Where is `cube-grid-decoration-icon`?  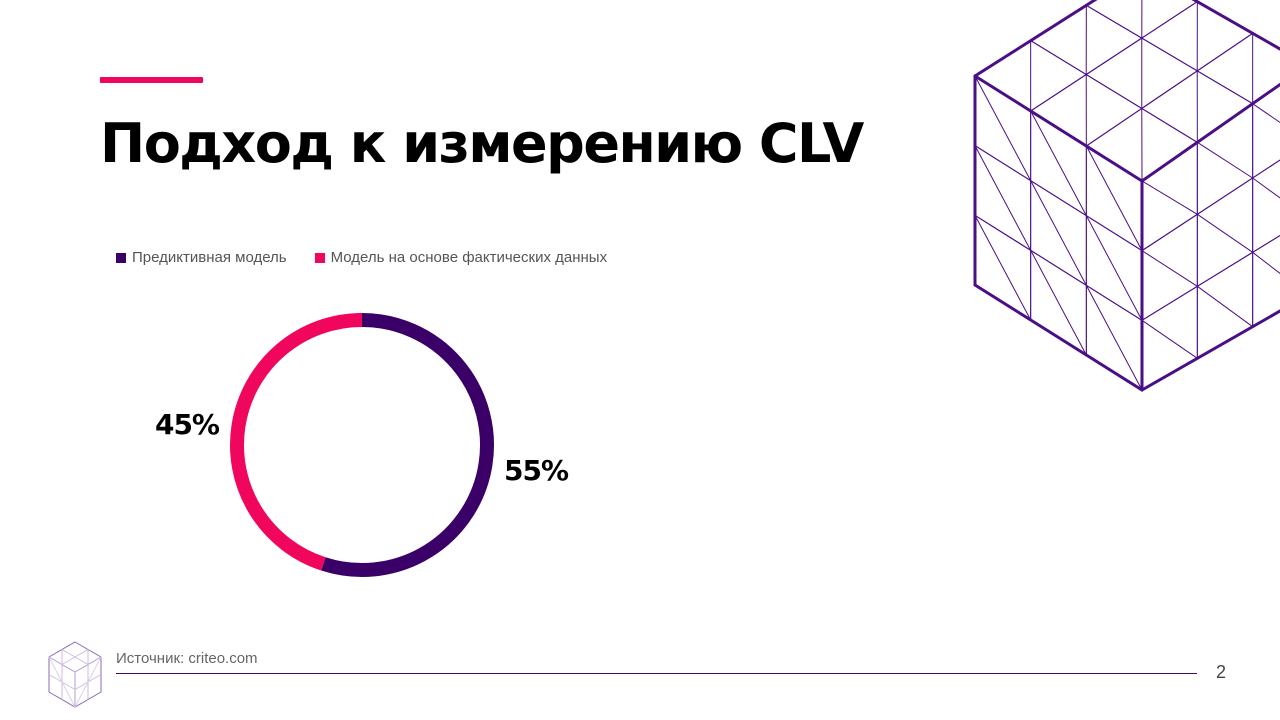
cube-grid-decoration-icon is located at coordinates (1126, 196).